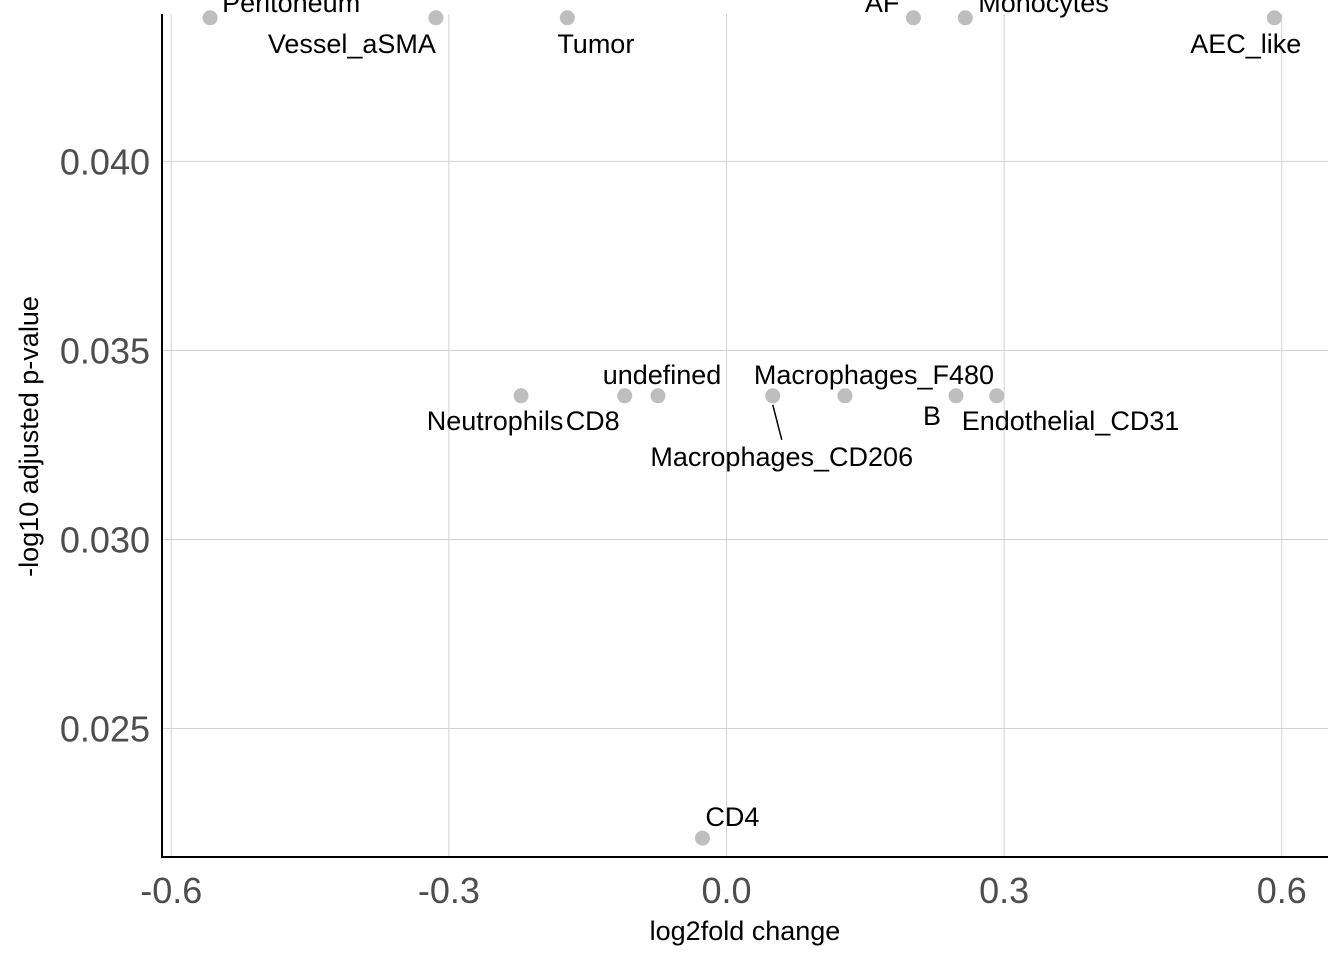 The image size is (1344, 960). Describe the element at coordinates (732, 817) in the screenshot. I see `point-label: CD4` at that location.